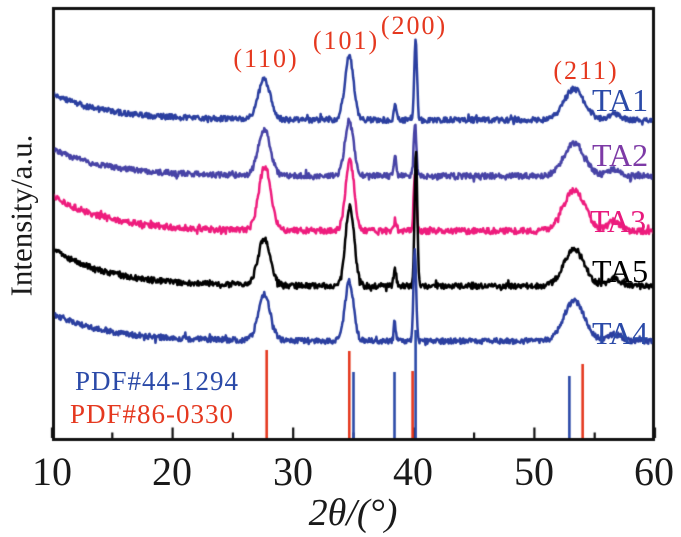 The height and width of the screenshot is (537, 681). Describe the element at coordinates (52, 471) in the screenshot. I see `x-tick-label-10: 10` at that location.